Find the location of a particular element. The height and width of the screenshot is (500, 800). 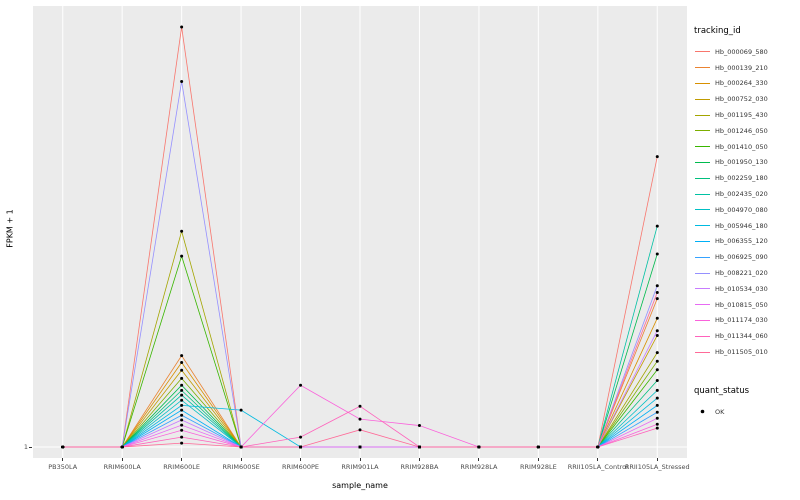

legend-item-label: OK is located at coordinates (720, 411).